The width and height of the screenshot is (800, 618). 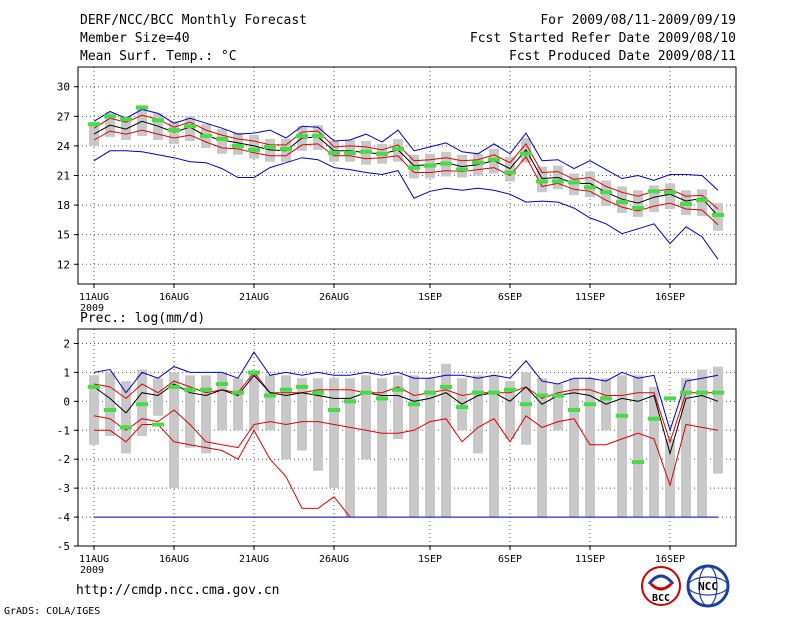 What do you see at coordinates (135, 38) in the screenshot?
I see `member-size-label: Member Size=40` at bounding box center [135, 38].